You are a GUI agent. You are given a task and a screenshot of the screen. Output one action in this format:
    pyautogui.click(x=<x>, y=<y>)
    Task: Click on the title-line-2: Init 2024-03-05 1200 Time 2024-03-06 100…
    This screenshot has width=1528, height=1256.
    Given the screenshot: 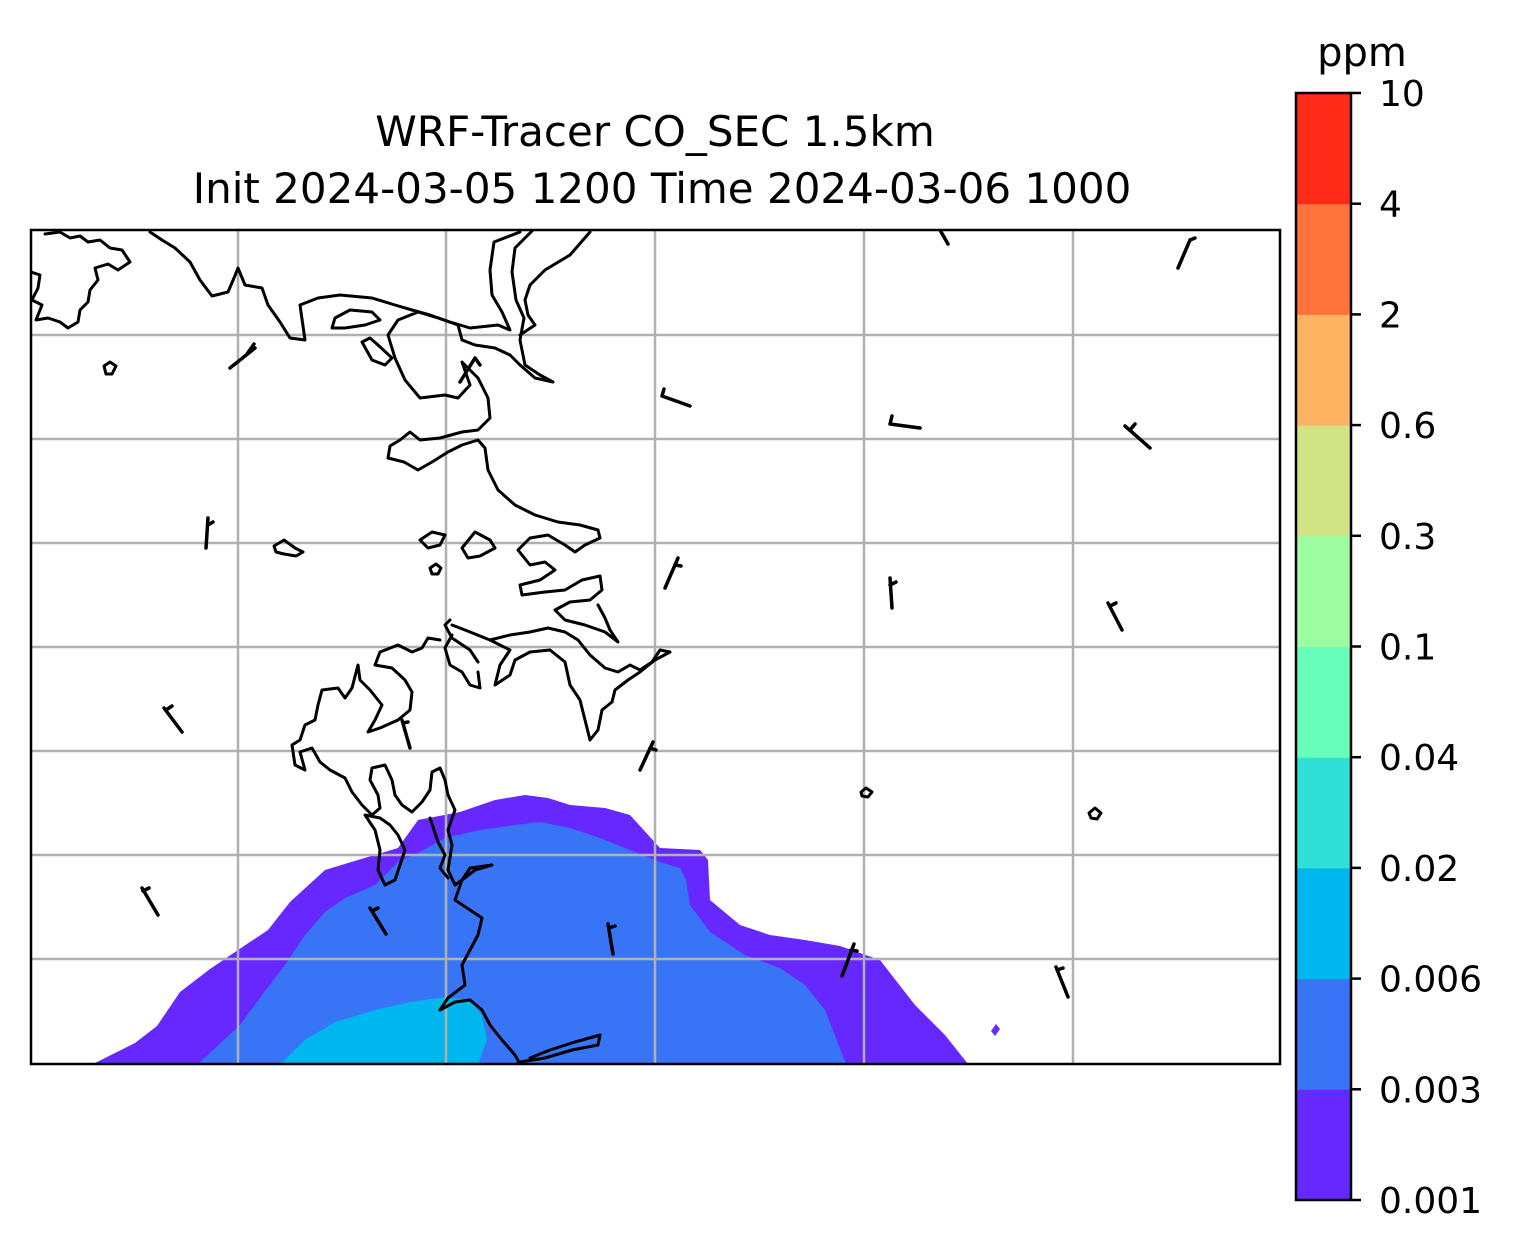 What is the action you would take?
    pyautogui.click(x=662, y=188)
    